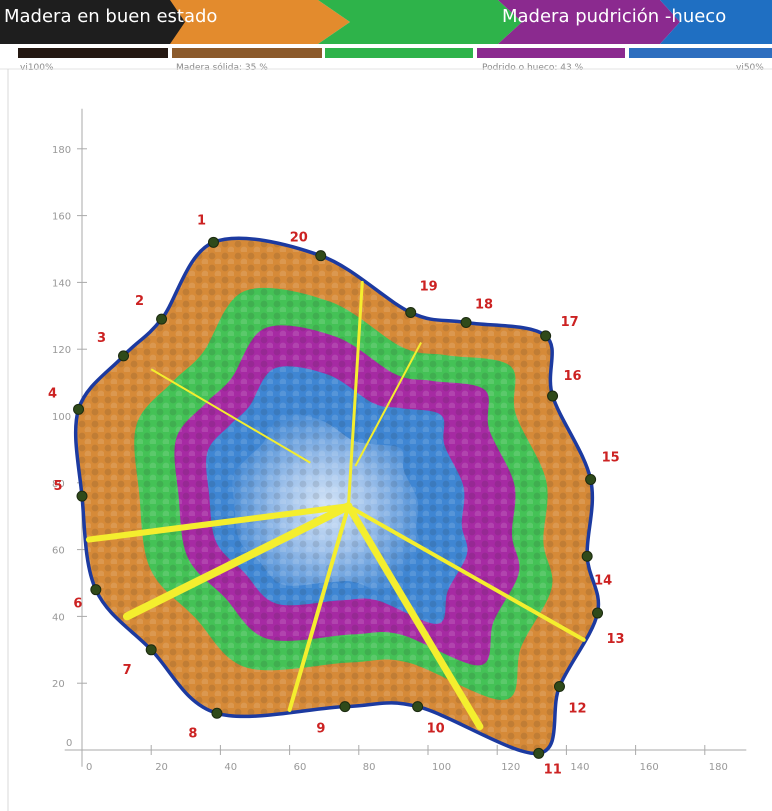 This screenshot has width=772, height=811. I want to click on sensor-number: 19, so click(429, 286).